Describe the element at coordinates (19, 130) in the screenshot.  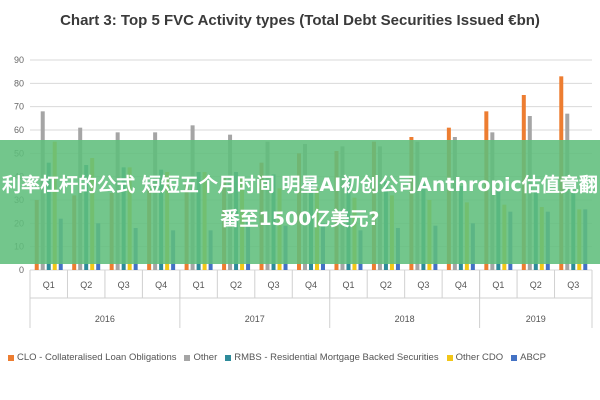
I see `y-tick-label: 60` at that location.